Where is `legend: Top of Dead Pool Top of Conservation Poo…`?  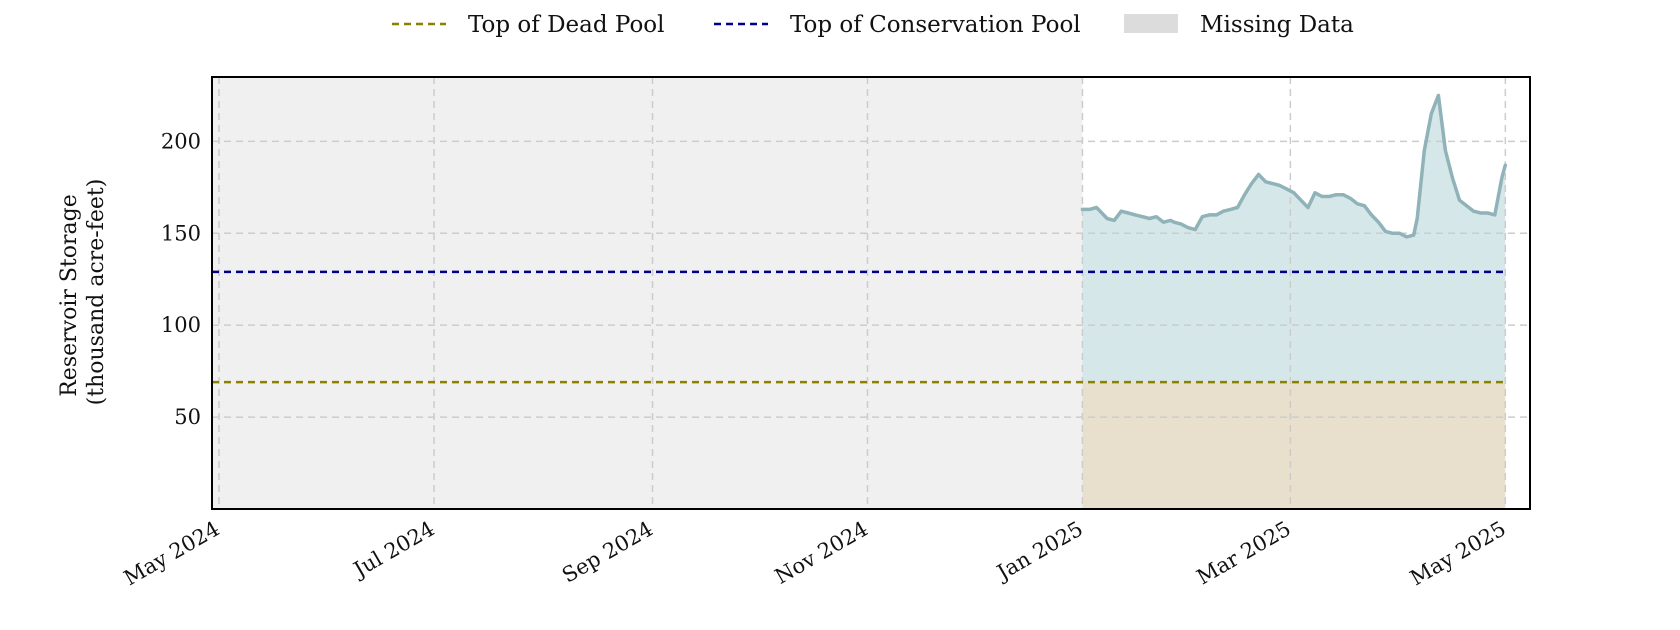
legend: Top of Dead Pool Top of Conservation Poo… is located at coordinates (873, 25).